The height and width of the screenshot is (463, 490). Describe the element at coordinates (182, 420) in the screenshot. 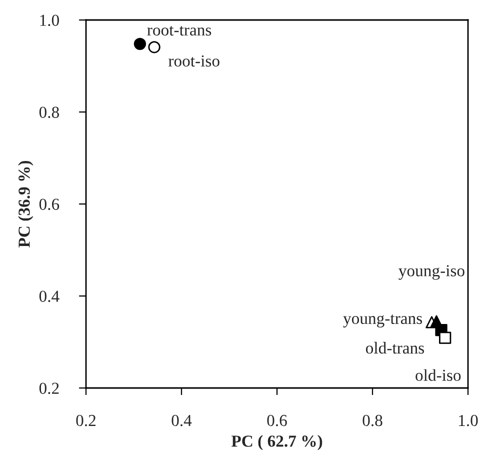

I see `x-tick-label: 0.4` at that location.